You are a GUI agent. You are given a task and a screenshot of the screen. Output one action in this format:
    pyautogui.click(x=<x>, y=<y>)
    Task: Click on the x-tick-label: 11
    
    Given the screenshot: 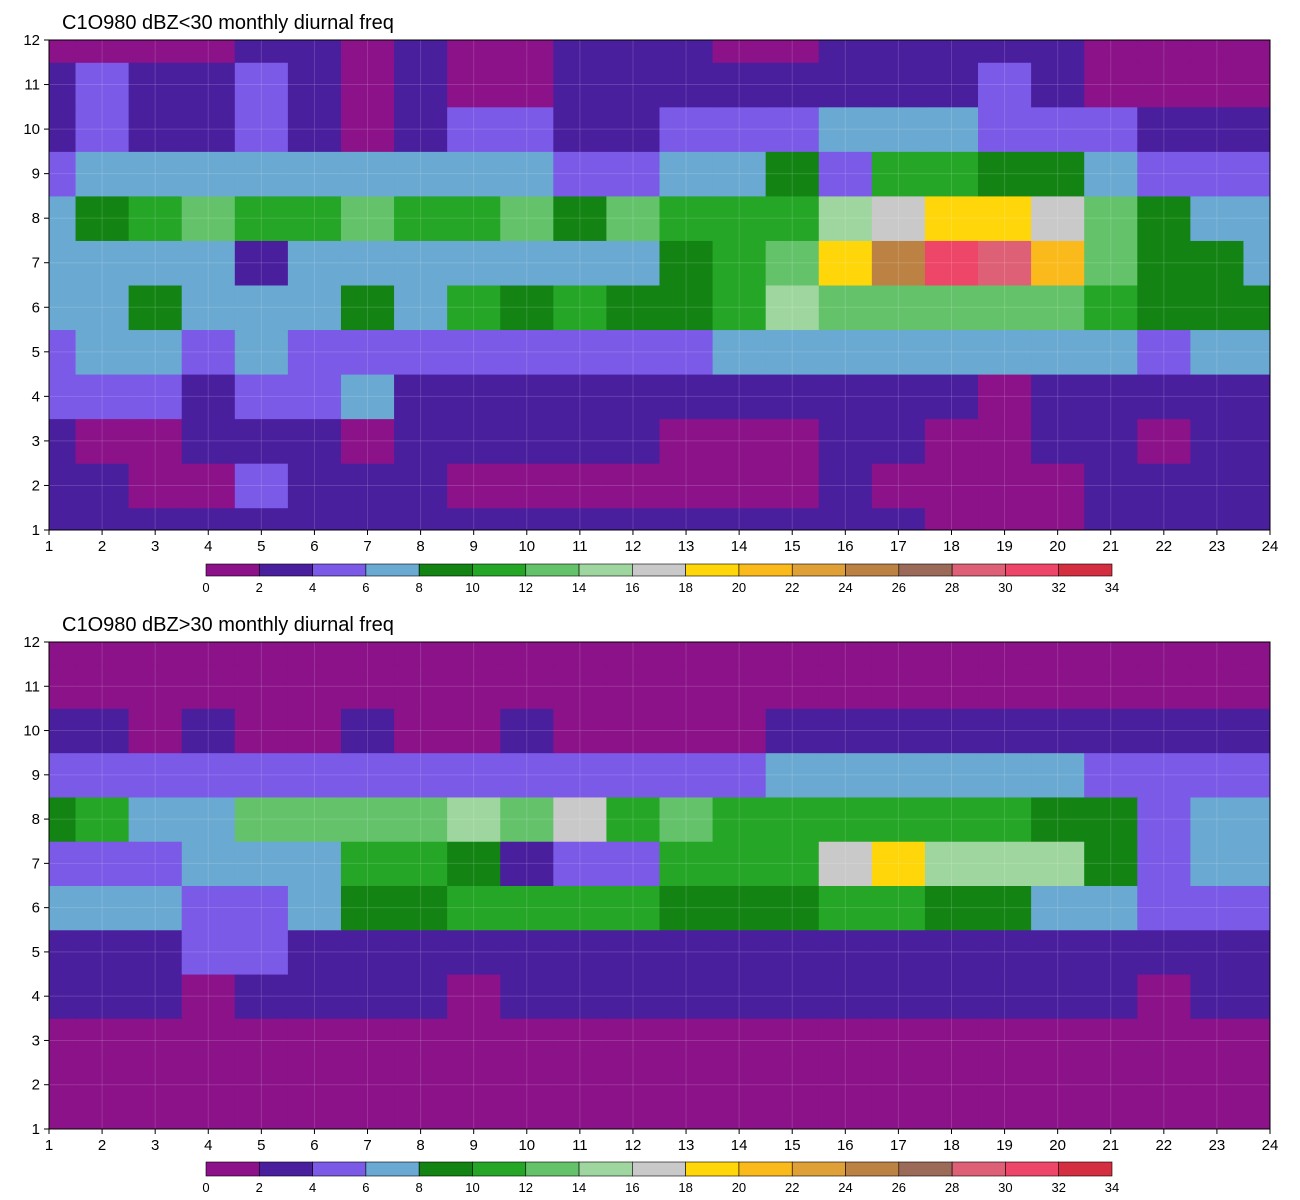 What is the action you would take?
    pyautogui.click(x=580, y=1145)
    